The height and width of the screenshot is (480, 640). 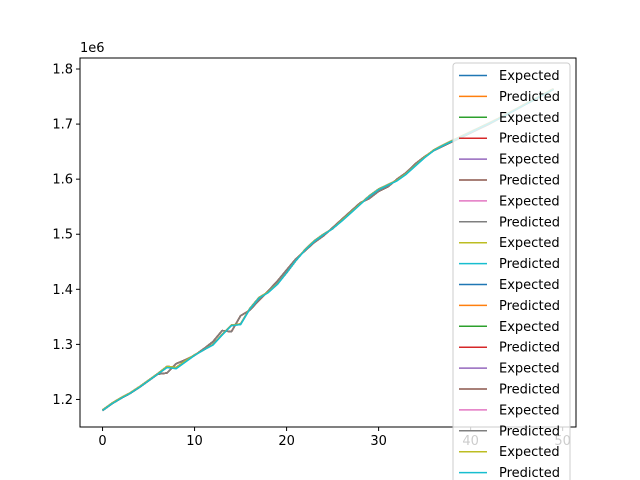 I want to click on y-tick-label: 1.3, so click(x=62, y=345).